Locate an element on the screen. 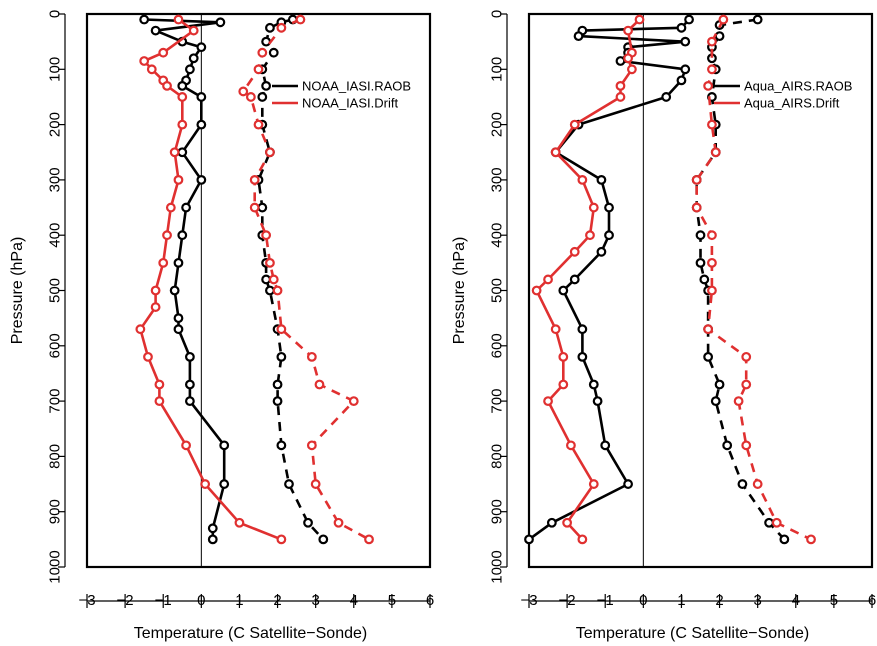 The image size is (877, 646). panel-1-y-tick-label: 600 is located at coordinates (55, 345).